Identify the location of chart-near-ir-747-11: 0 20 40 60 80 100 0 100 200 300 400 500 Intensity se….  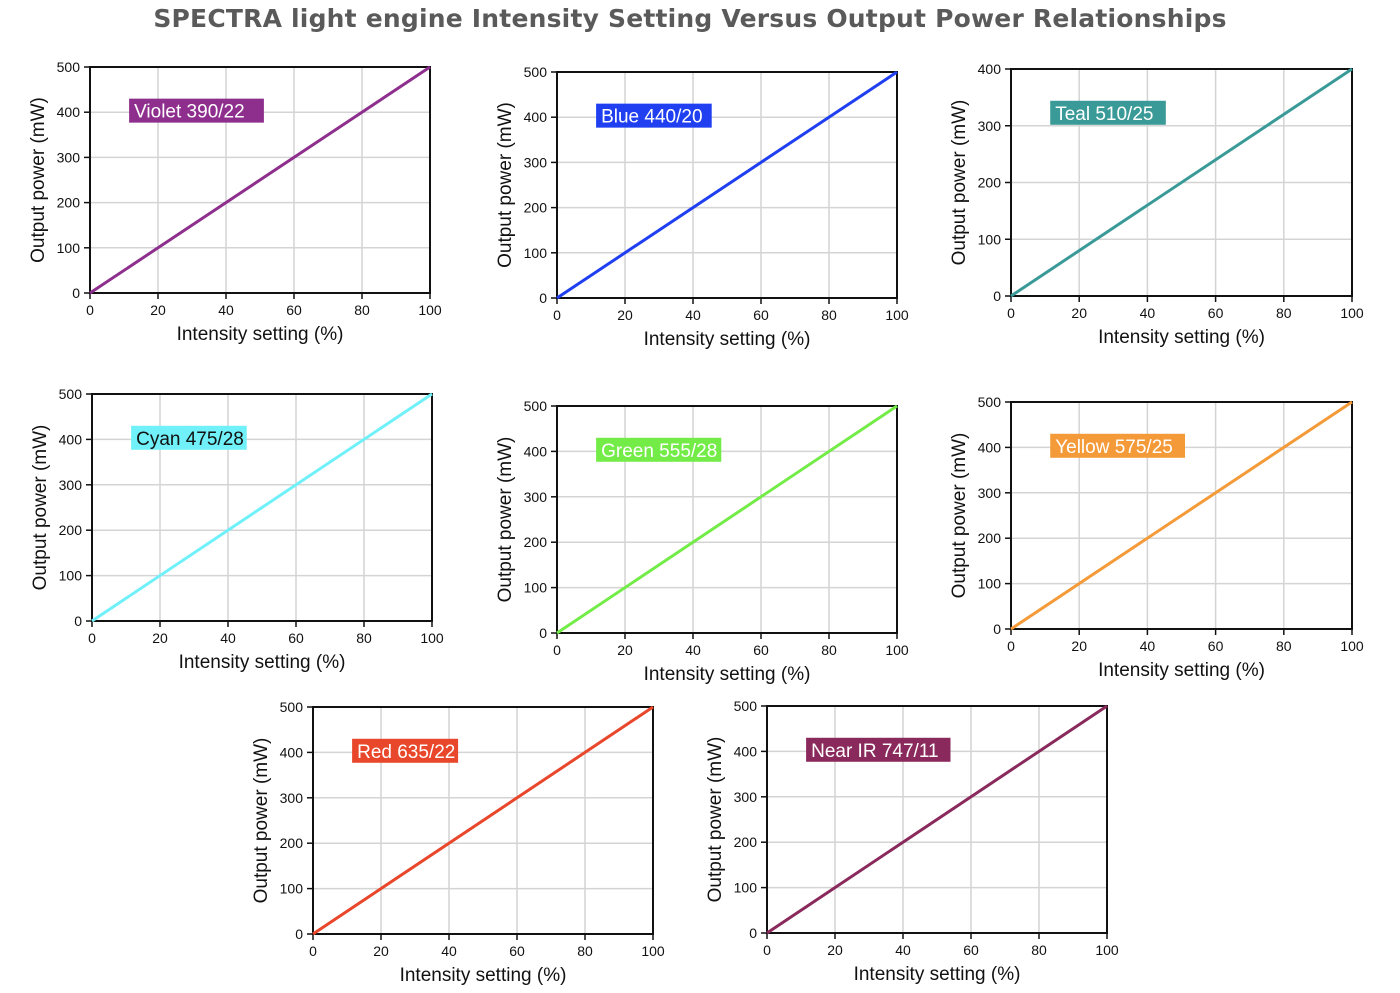
(912, 841).